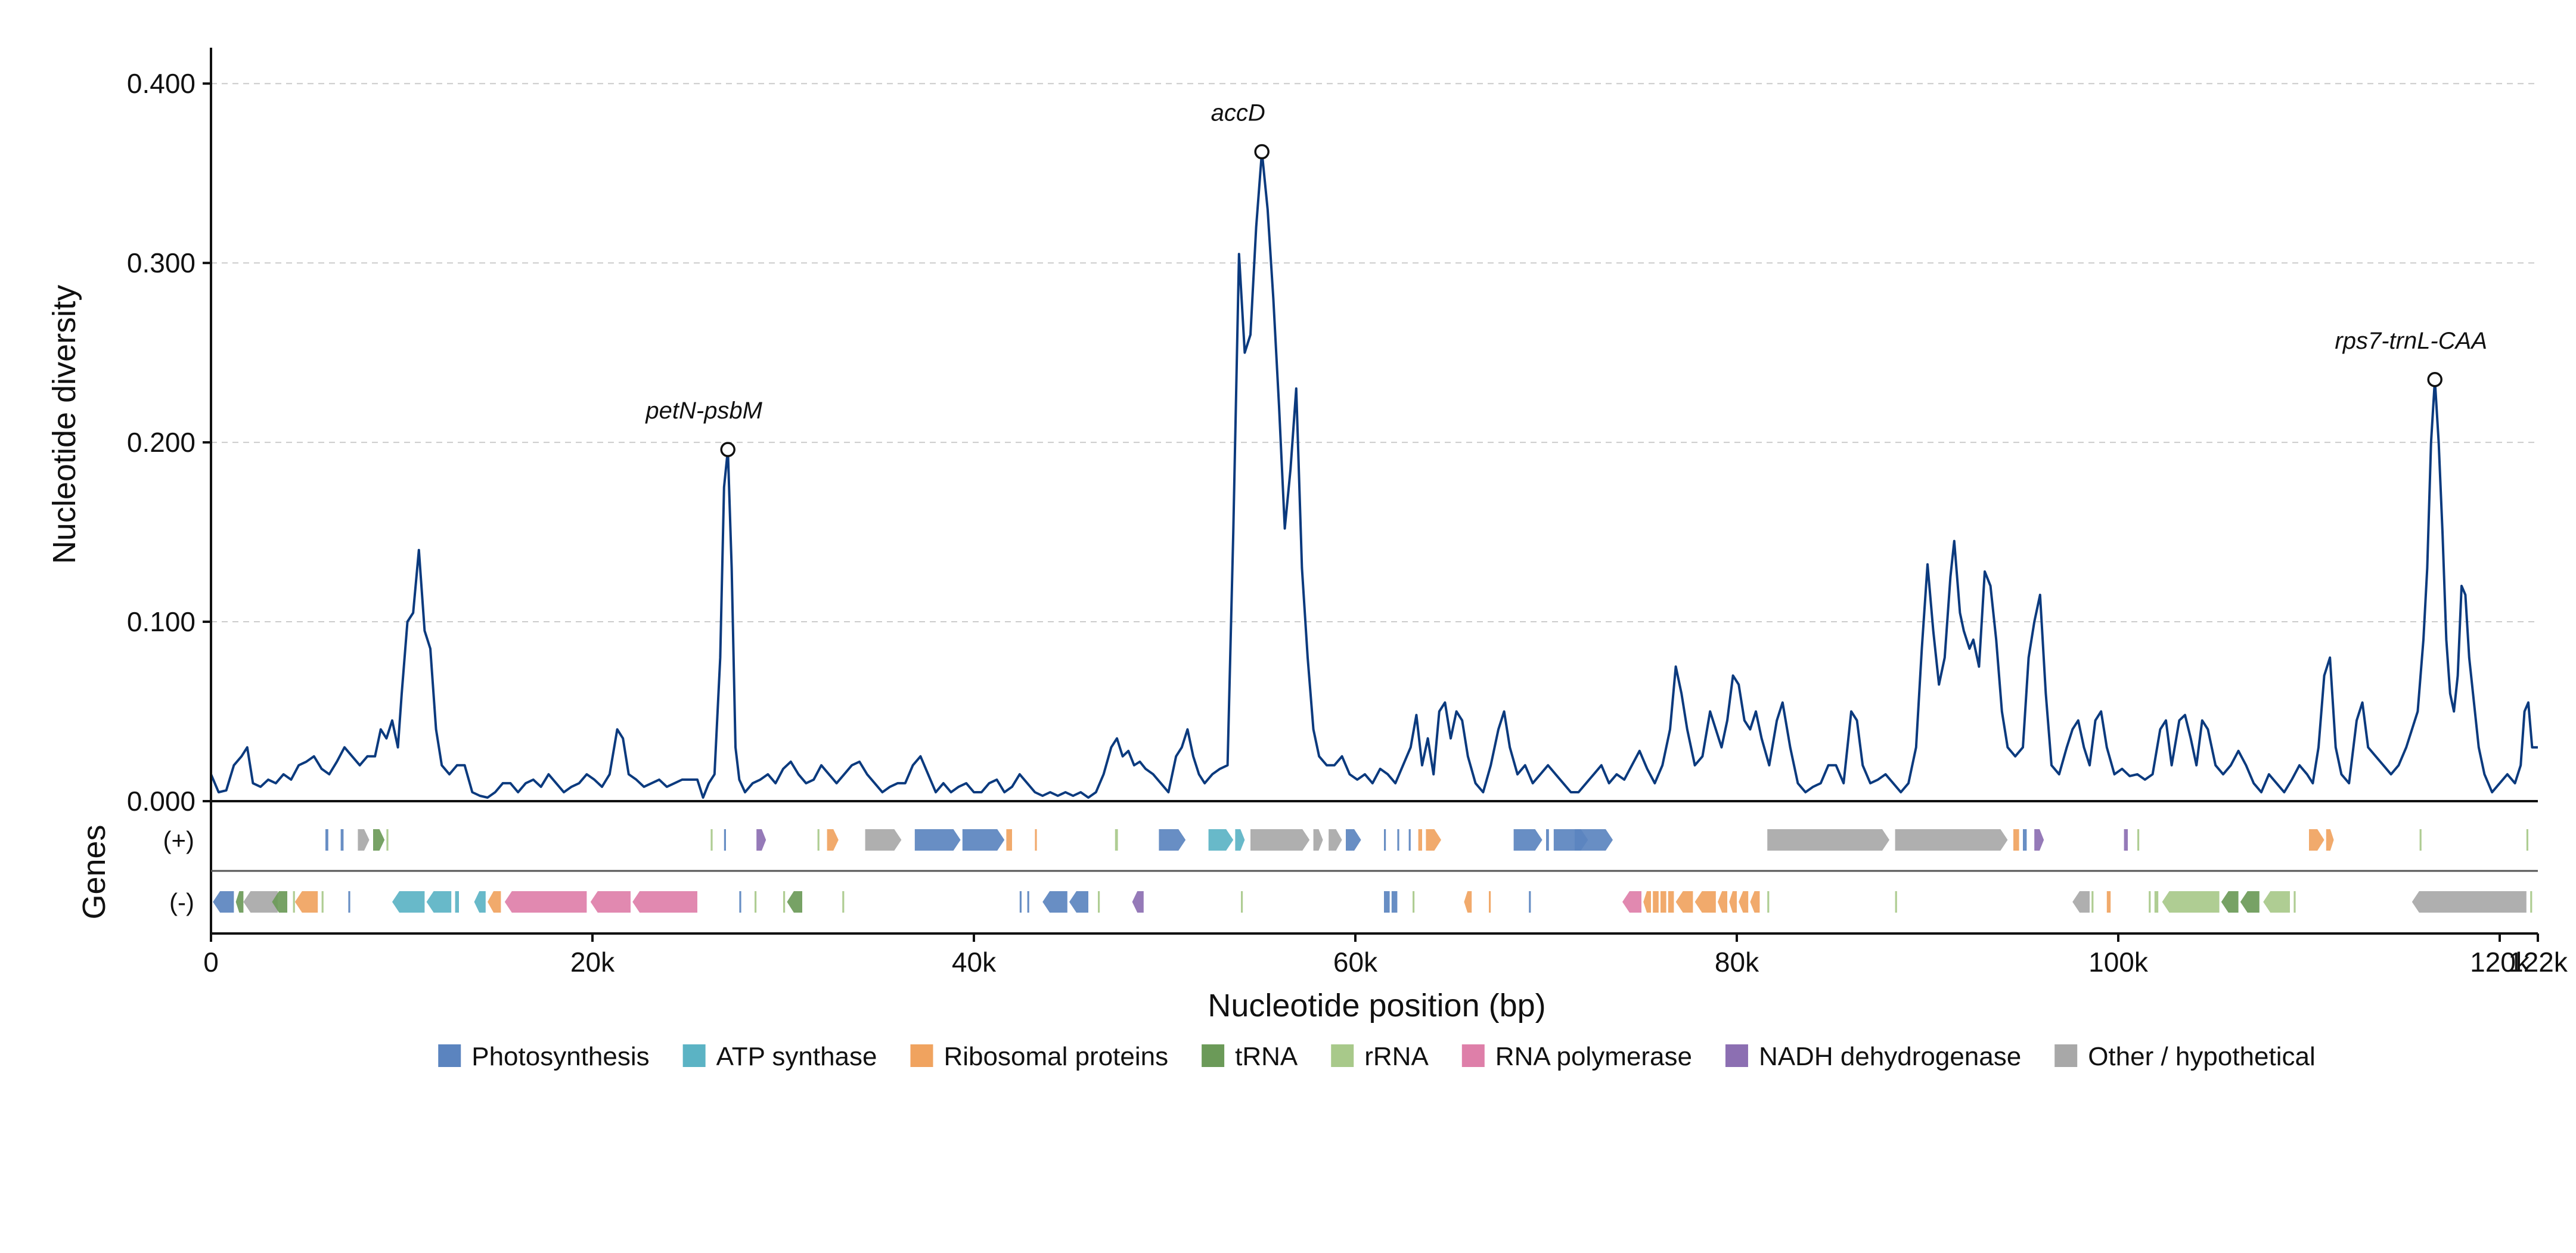 The image size is (2576, 1253). I want to click on y-tick-label: 0.000, so click(161, 801).